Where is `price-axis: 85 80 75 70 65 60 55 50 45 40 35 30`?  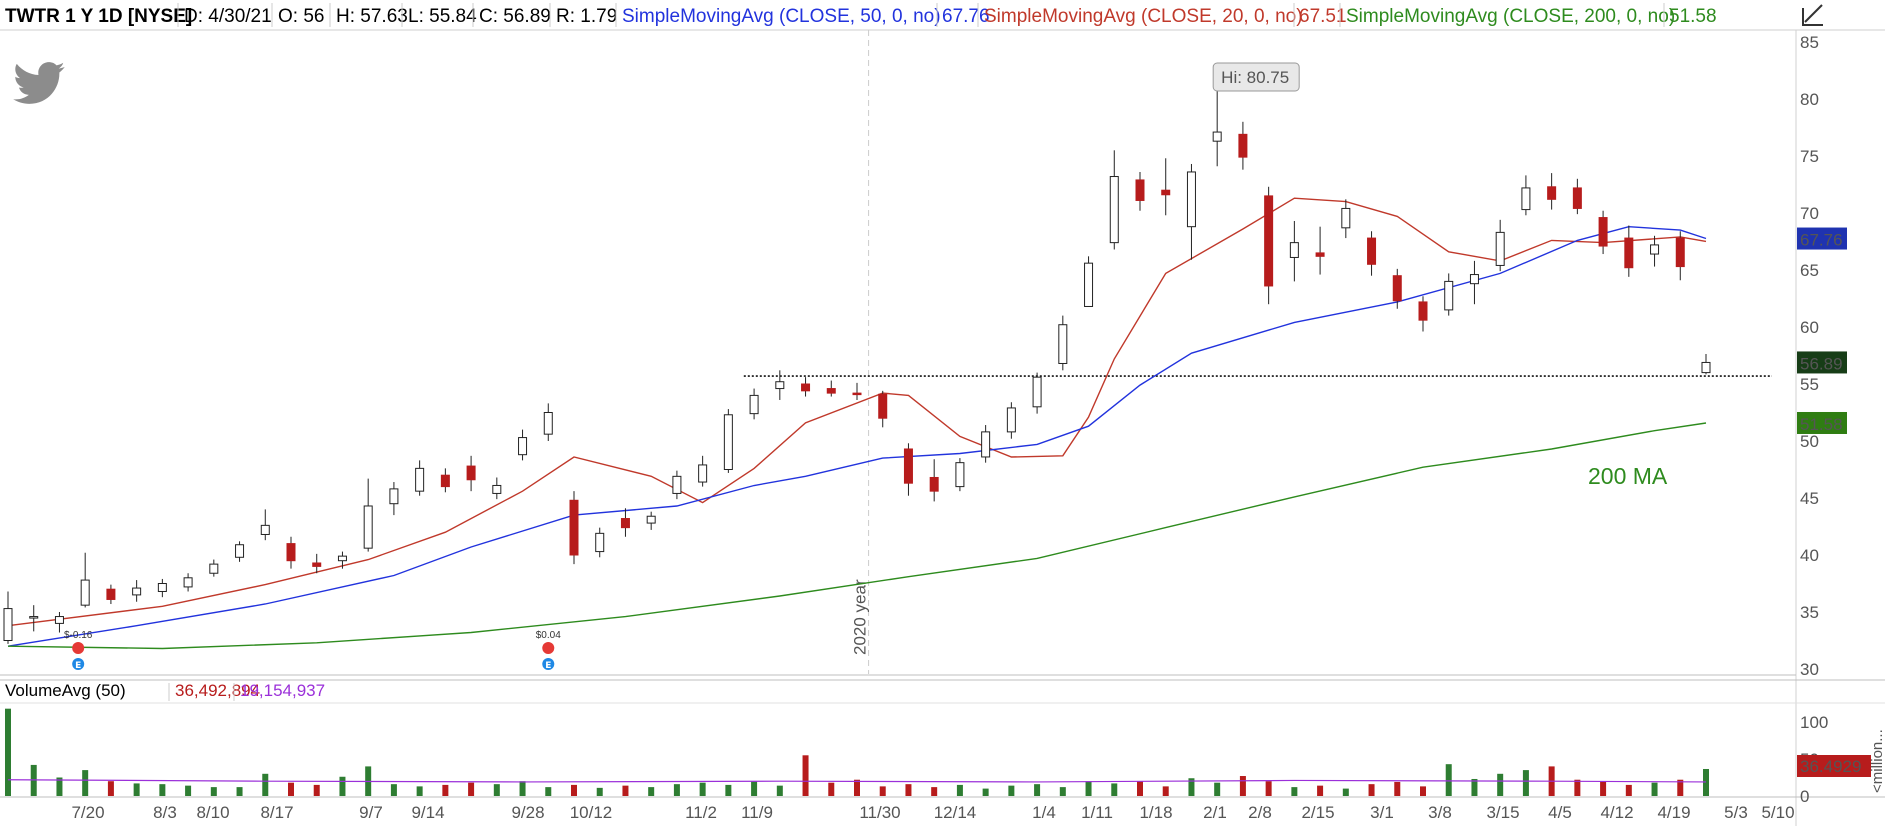 price-axis: 85 80 75 70 65 60 55 50 45 40 35 30 is located at coordinates (1809, 356).